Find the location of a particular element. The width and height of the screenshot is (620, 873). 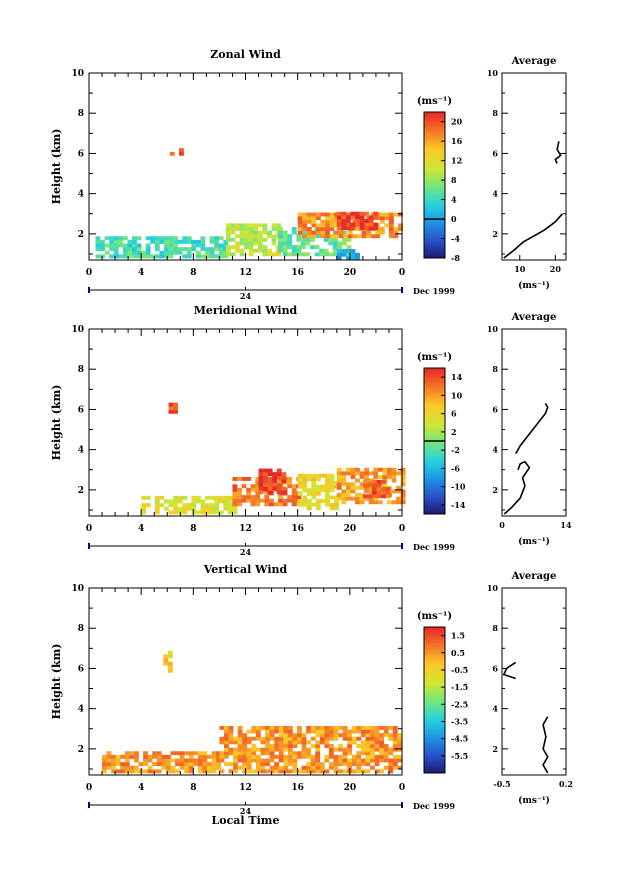

colorbar-tick-label: -8 is located at coordinates (455, 258).